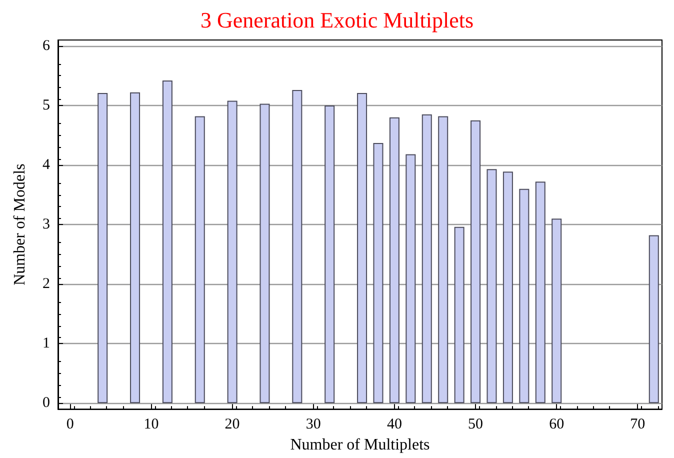 The height and width of the screenshot is (458, 674). I want to click on y-tick-label: 5, so click(46, 105).